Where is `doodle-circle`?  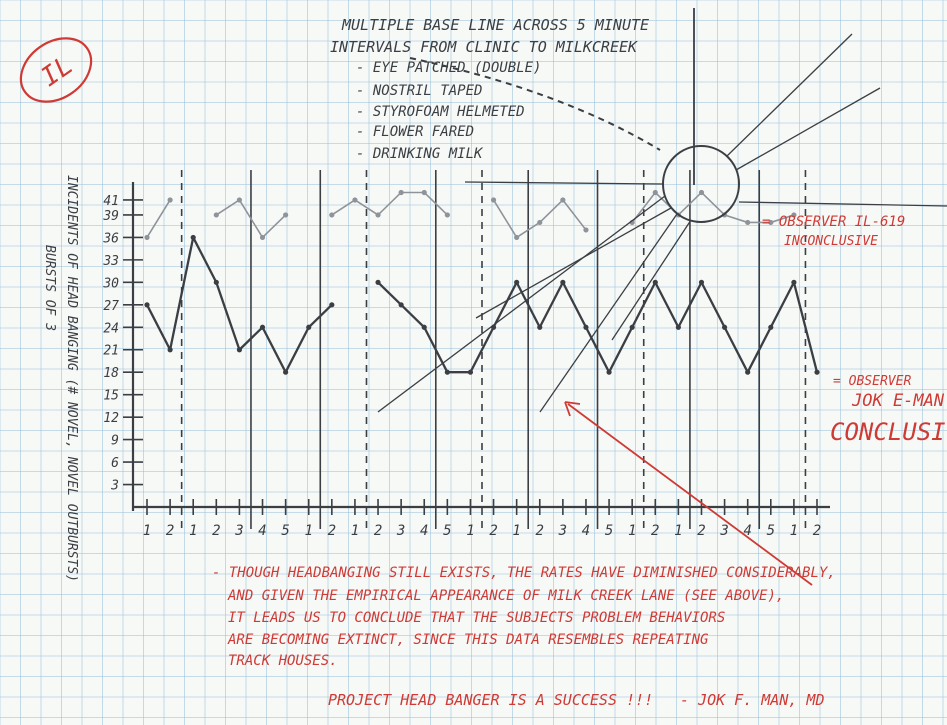 doodle-circle is located at coordinates (701, 184).